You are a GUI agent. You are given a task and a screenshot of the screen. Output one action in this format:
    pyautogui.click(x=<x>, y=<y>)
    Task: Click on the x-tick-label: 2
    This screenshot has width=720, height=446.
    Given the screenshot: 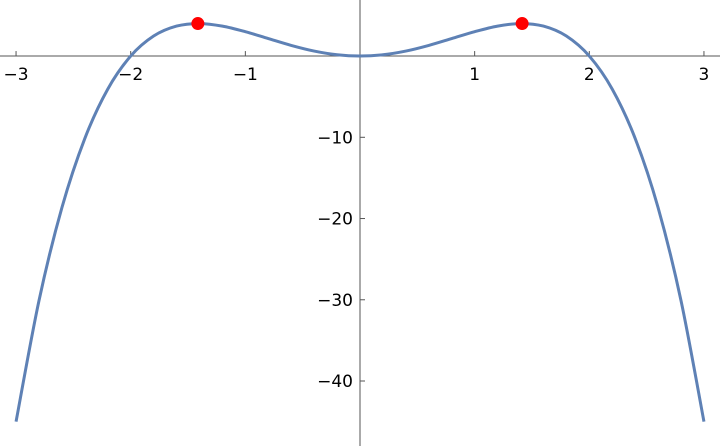 What is the action you would take?
    pyautogui.click(x=589, y=75)
    